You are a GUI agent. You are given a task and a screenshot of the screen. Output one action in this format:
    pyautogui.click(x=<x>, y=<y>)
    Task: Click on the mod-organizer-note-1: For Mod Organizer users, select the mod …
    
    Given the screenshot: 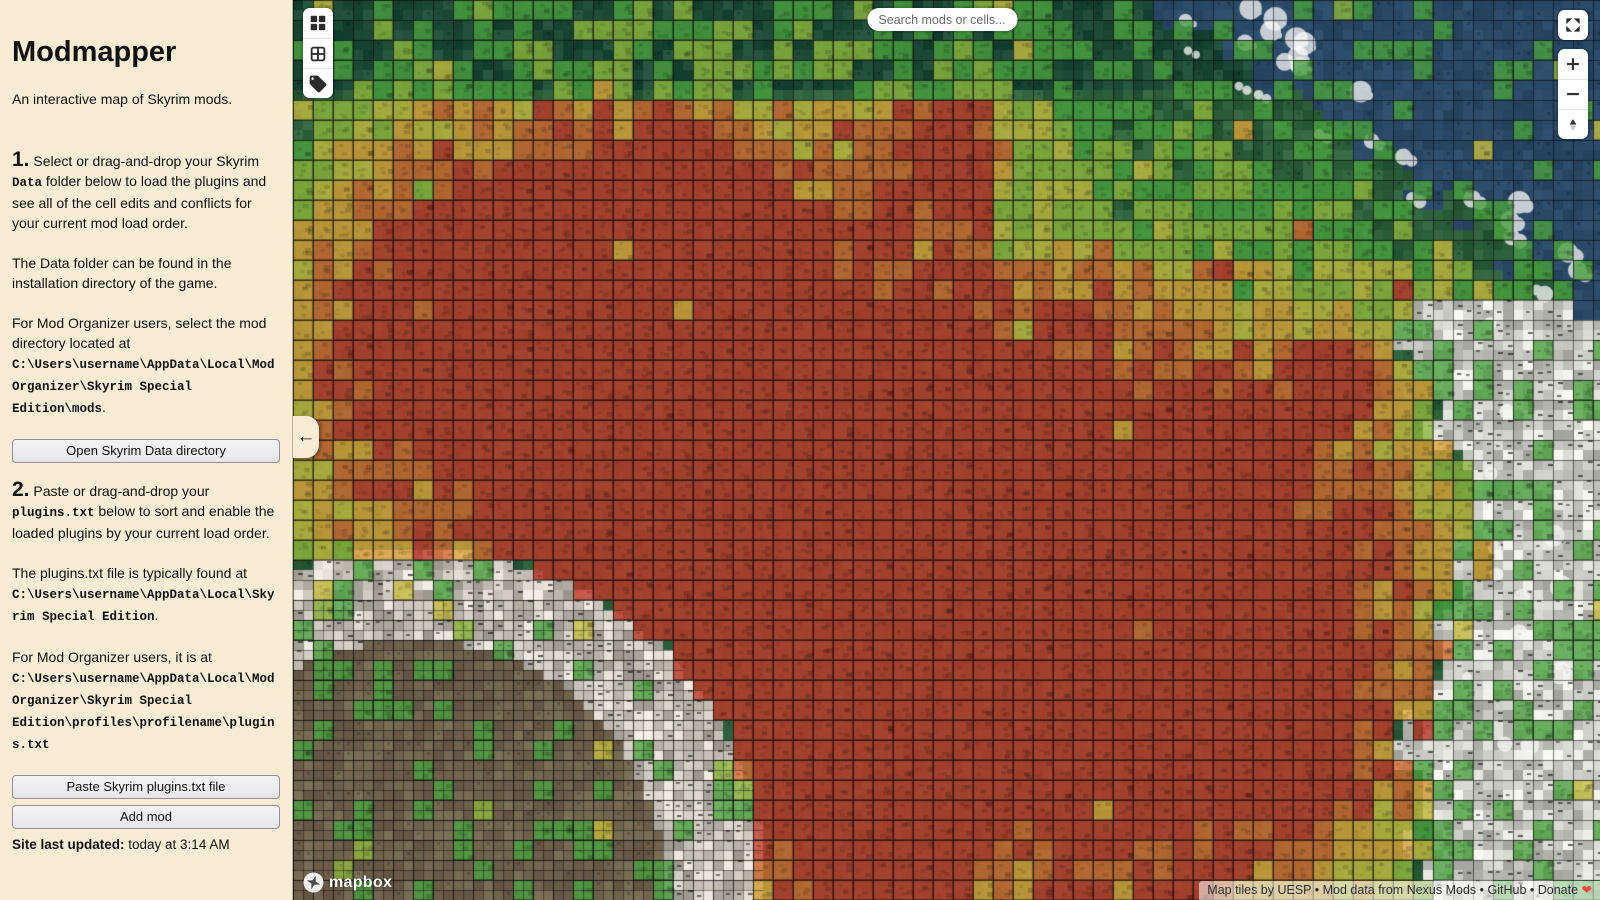 What is the action you would take?
    pyautogui.click(x=143, y=365)
    